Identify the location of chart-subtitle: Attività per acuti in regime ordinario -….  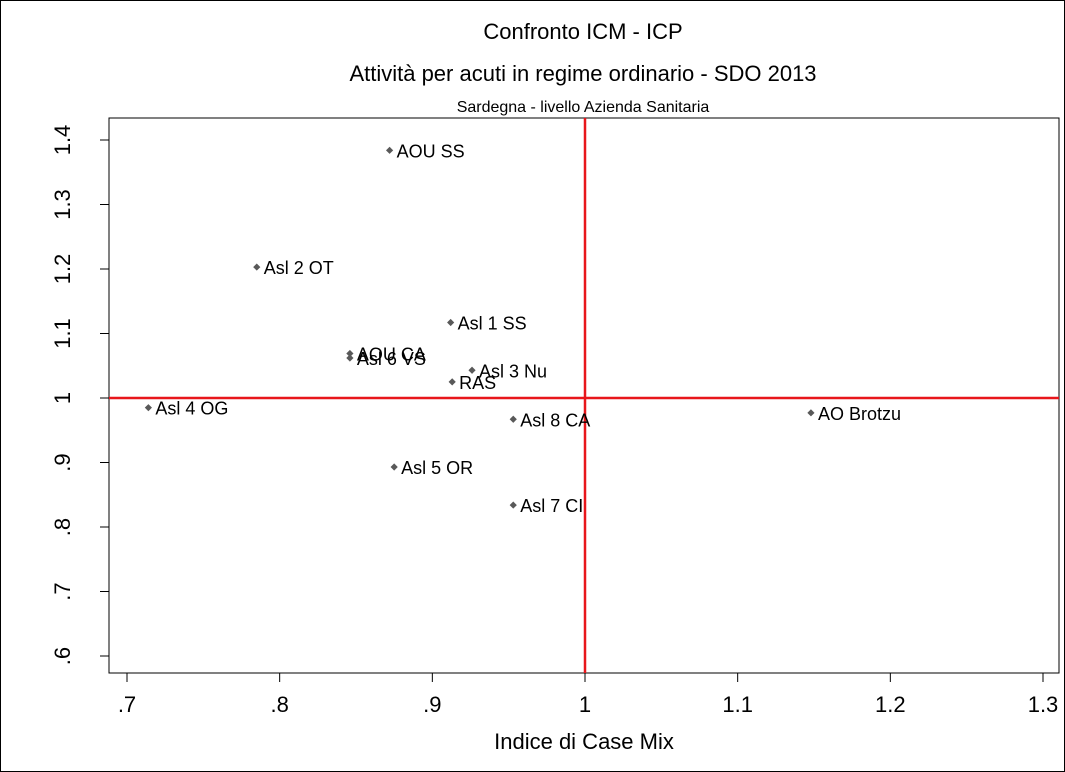
(582, 73).